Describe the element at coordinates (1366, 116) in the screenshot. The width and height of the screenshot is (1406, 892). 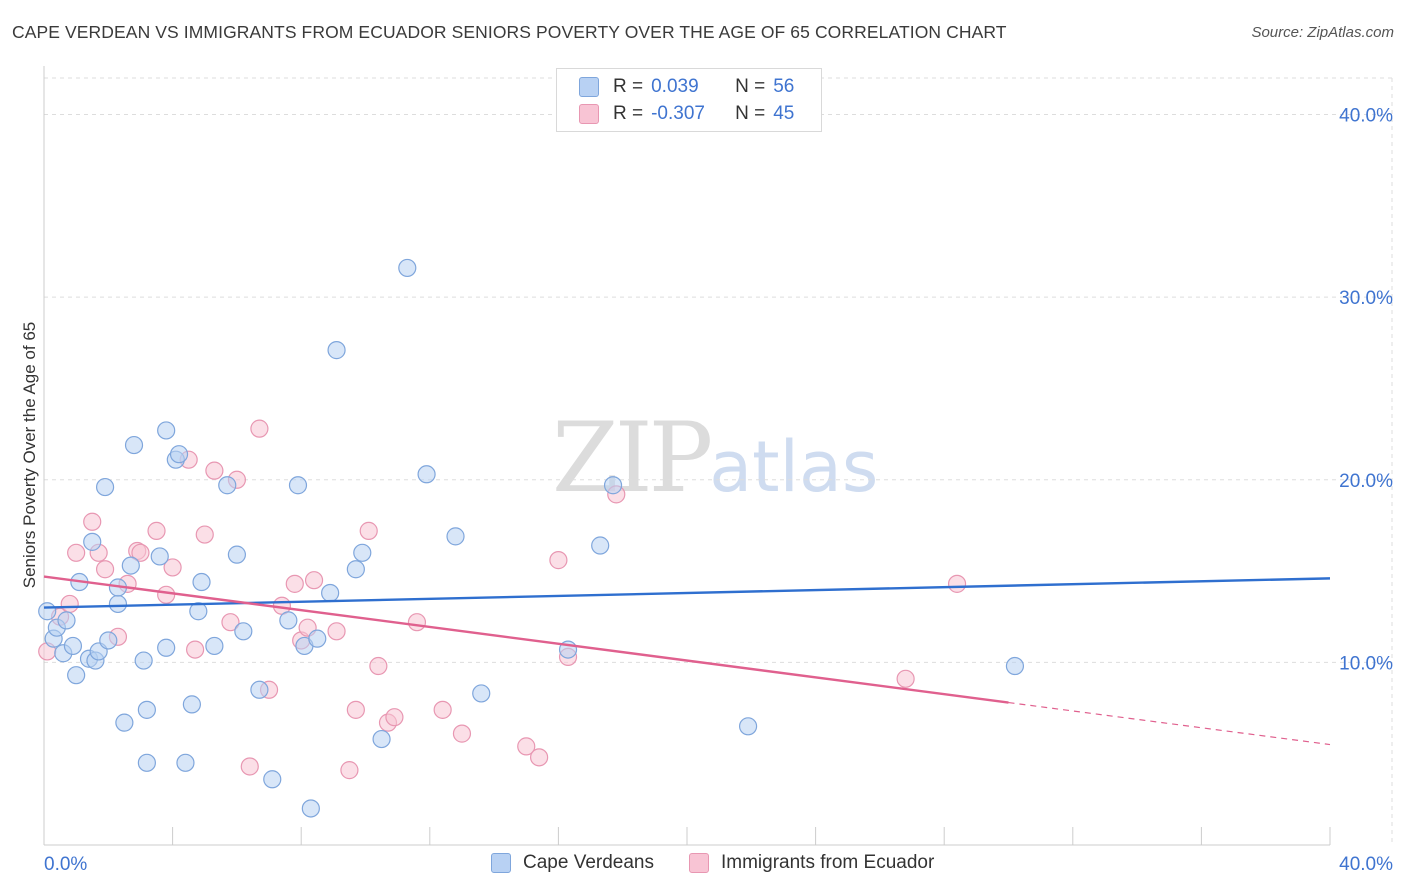
I see `y-tick-label: 40.0%` at that location.